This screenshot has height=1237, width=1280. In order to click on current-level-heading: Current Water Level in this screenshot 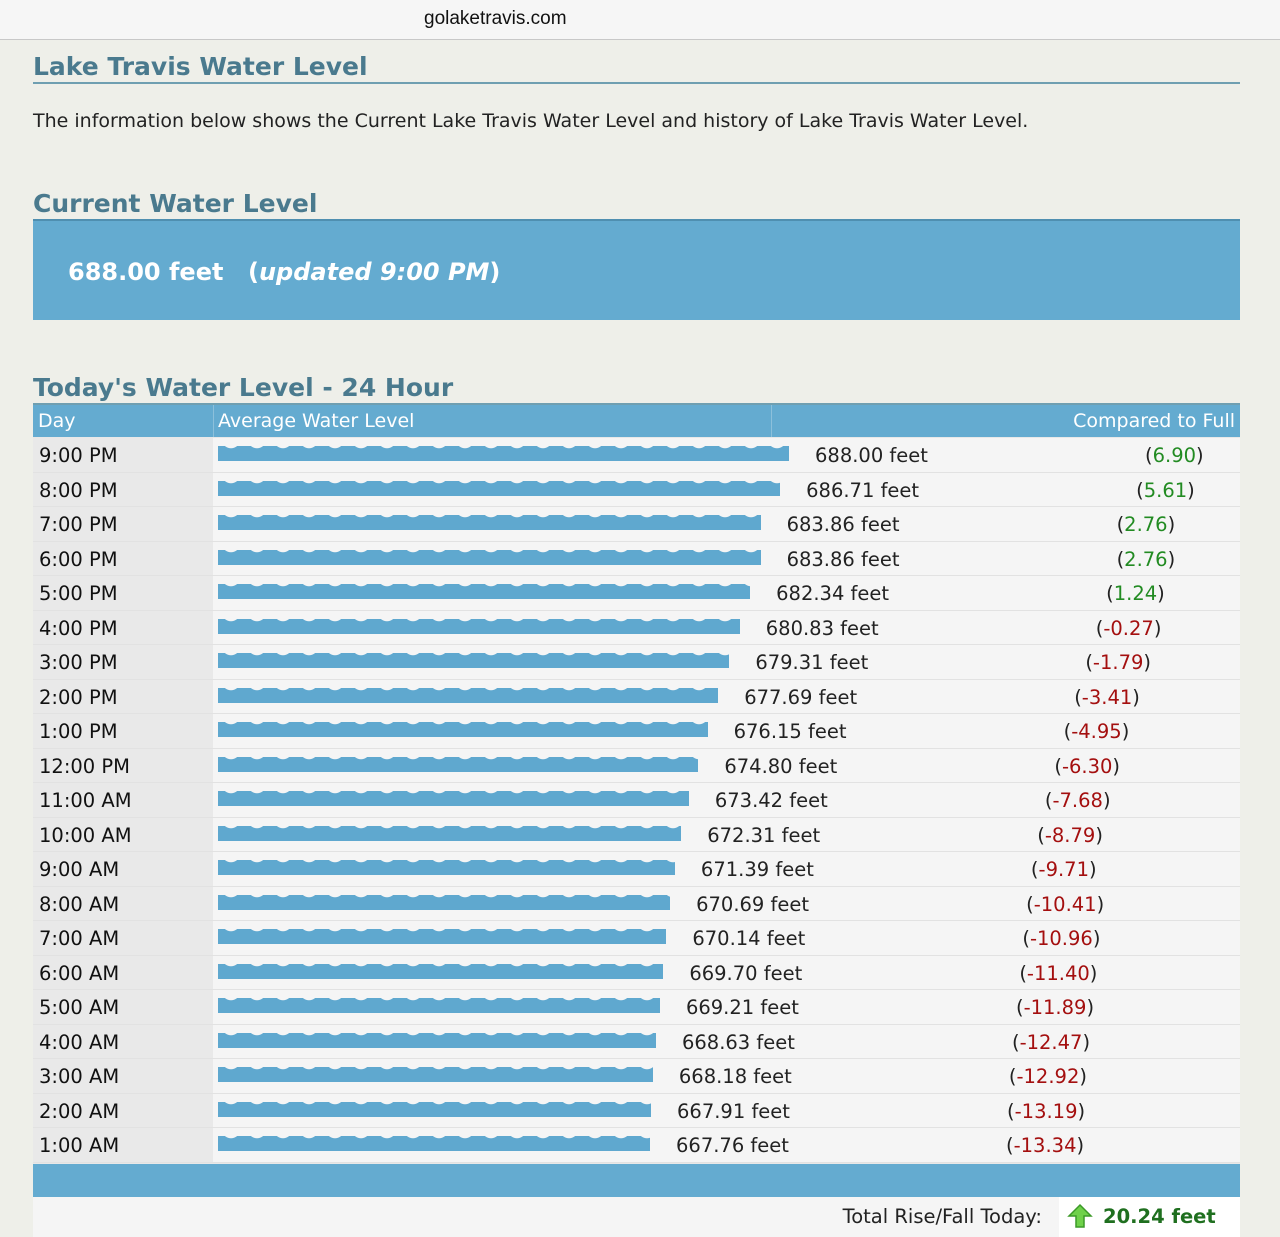, I will do `click(636, 205)`.